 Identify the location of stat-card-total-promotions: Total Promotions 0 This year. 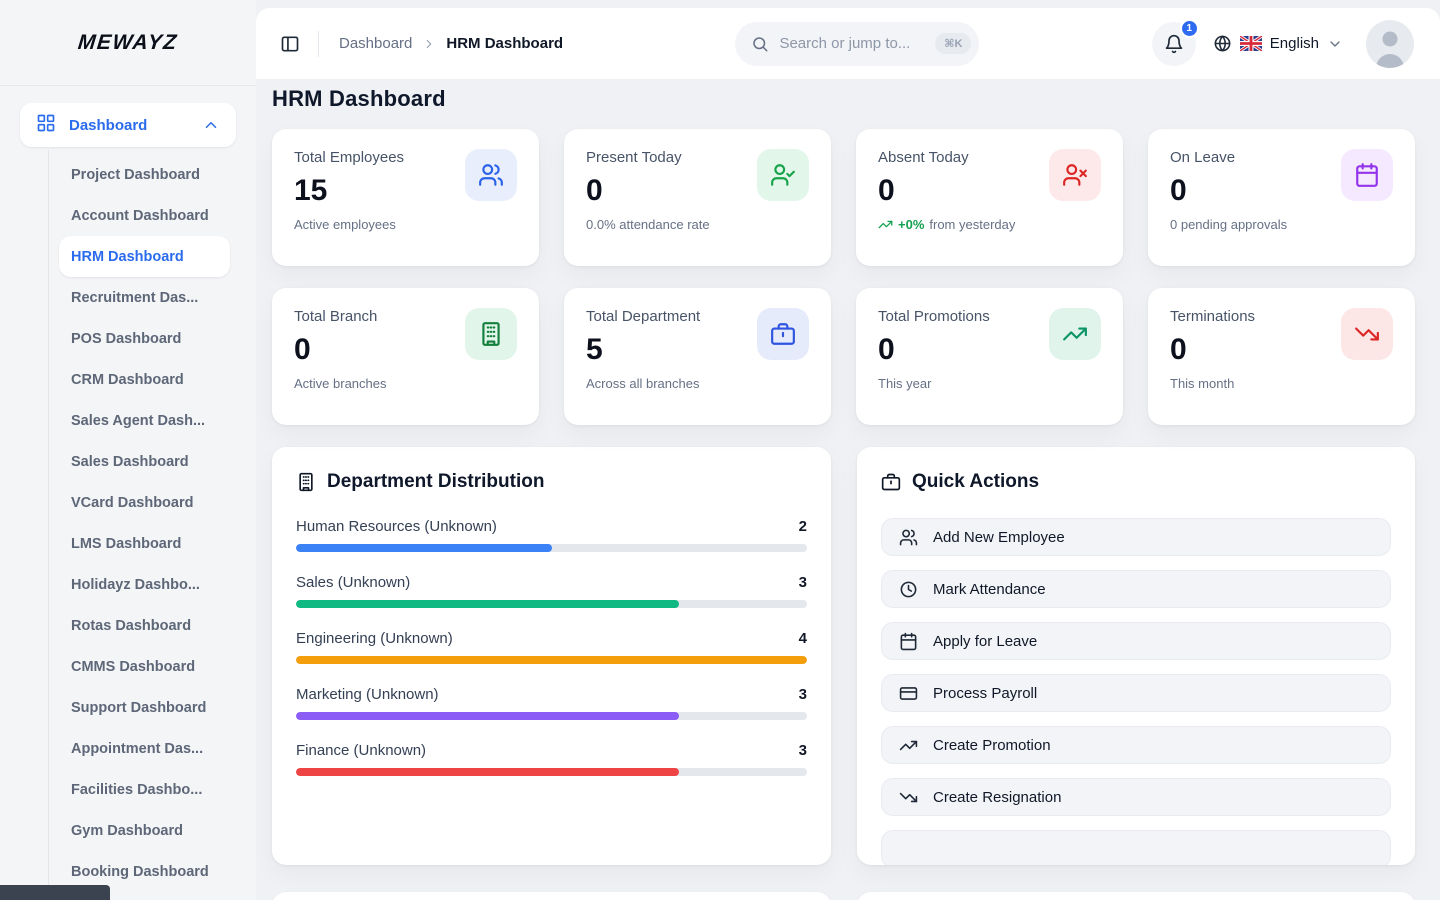
(989, 356).